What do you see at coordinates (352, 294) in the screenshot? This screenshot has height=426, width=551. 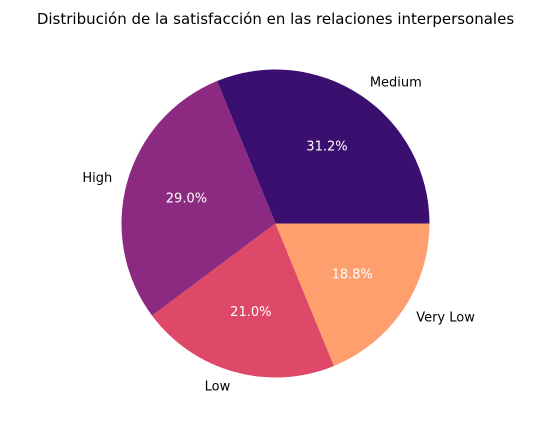 I see `pie-slice-very-low` at bounding box center [352, 294].